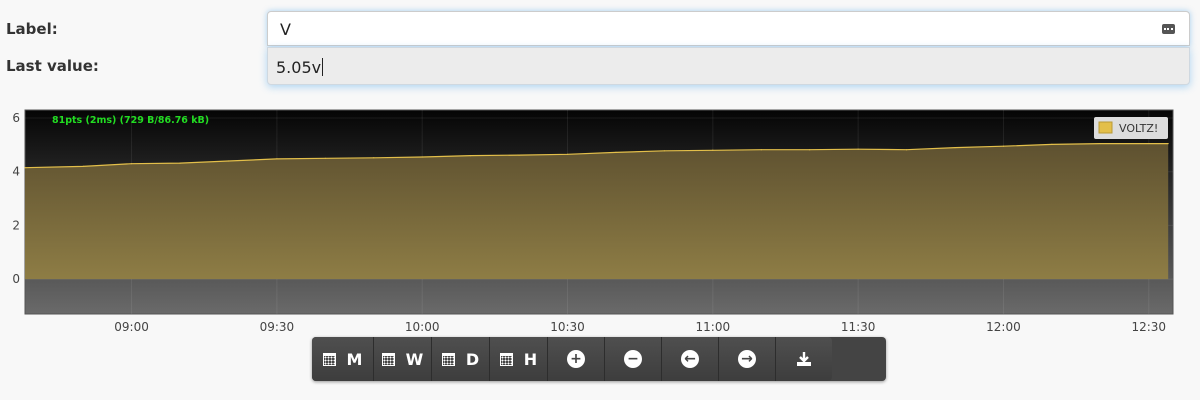 This screenshot has height=400, width=1200. What do you see at coordinates (1168, 29) in the screenshot?
I see `keyboard-icon` at bounding box center [1168, 29].